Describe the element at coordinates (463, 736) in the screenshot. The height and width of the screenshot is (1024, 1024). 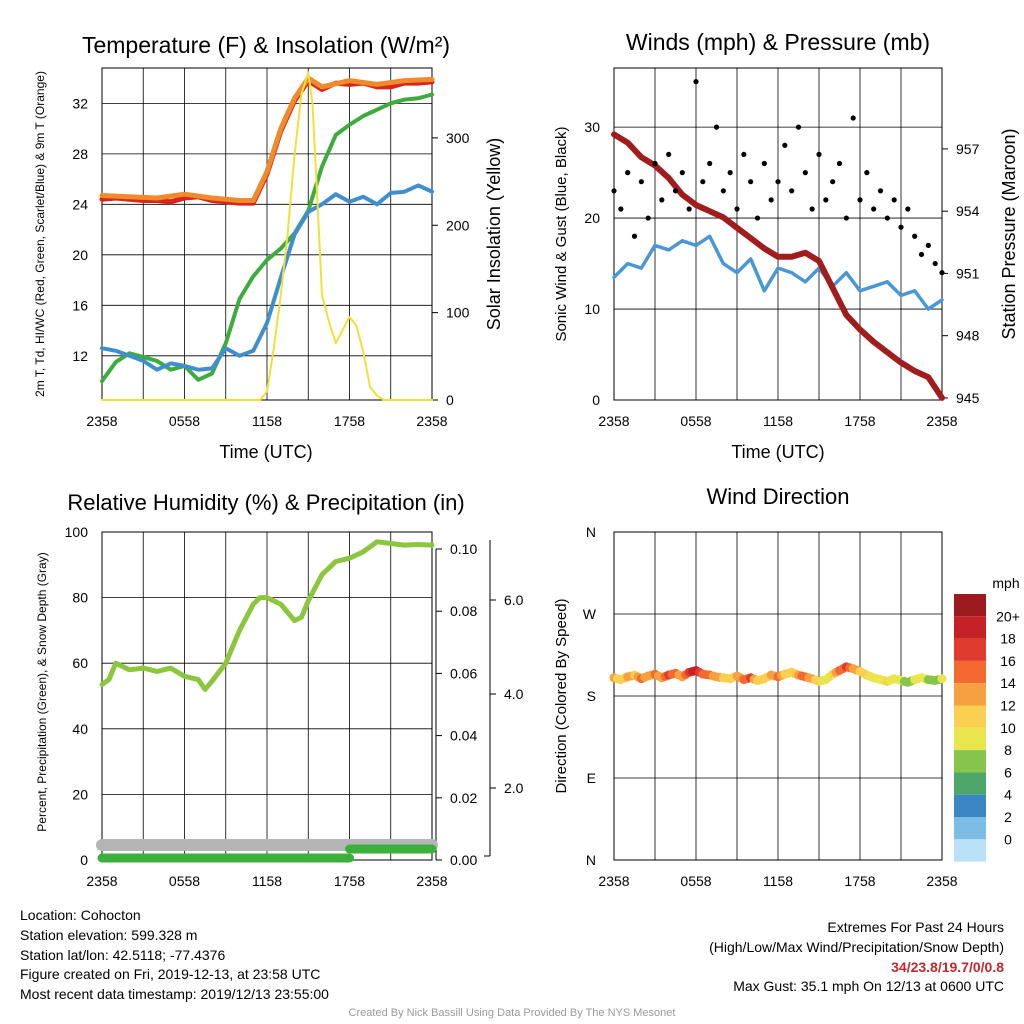
I see `precip-axis-tick-label: 0.04` at that location.